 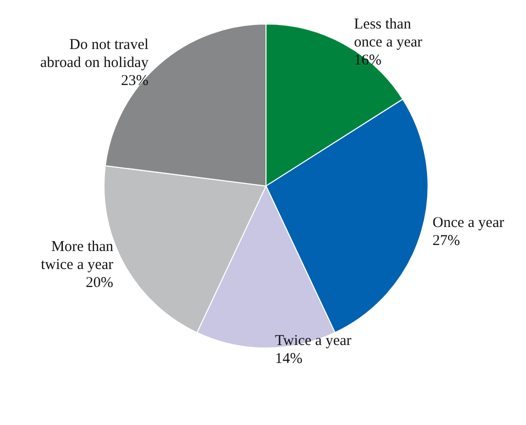 What do you see at coordinates (135, 80) in the screenshot?
I see `data-label: 23%` at bounding box center [135, 80].